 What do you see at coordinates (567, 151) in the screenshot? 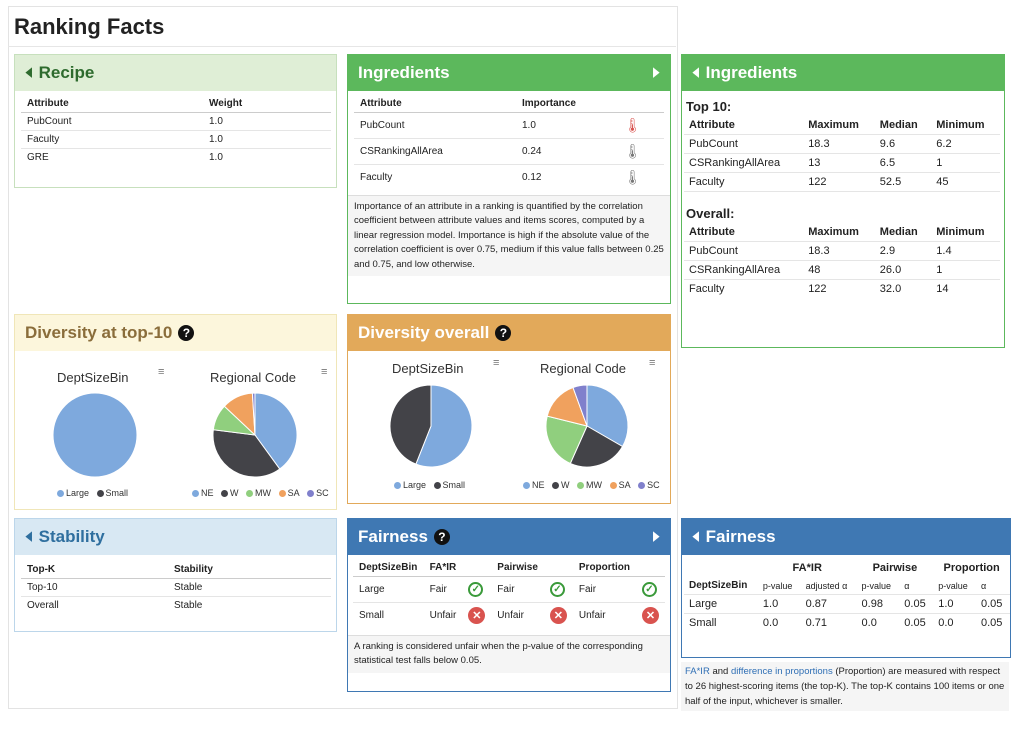
I see `cell: 0.24` at bounding box center [567, 151].